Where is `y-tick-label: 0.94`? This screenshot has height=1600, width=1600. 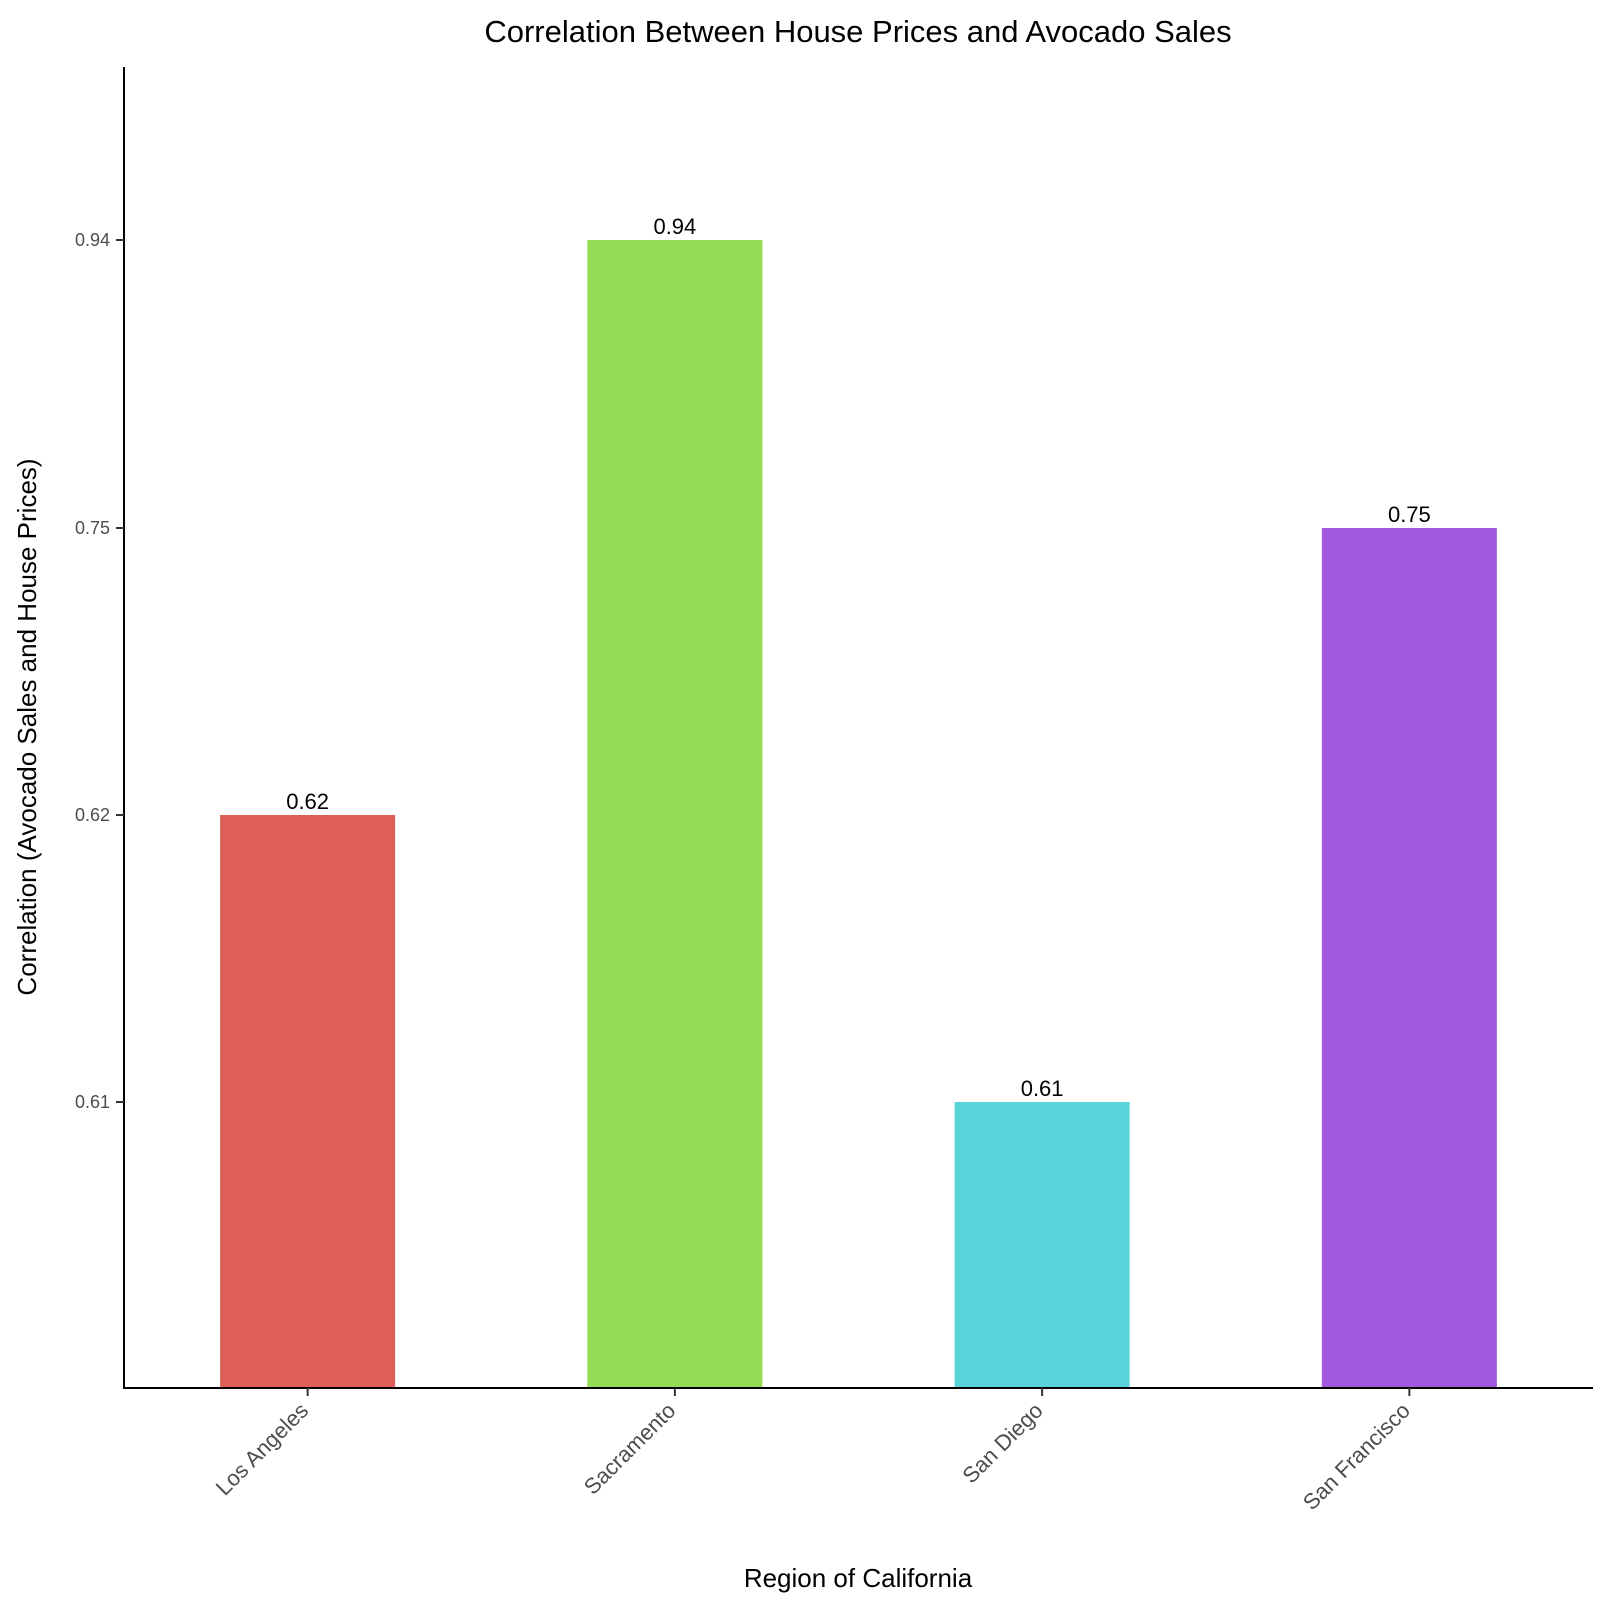 y-tick-label: 0.94 is located at coordinates (92, 240).